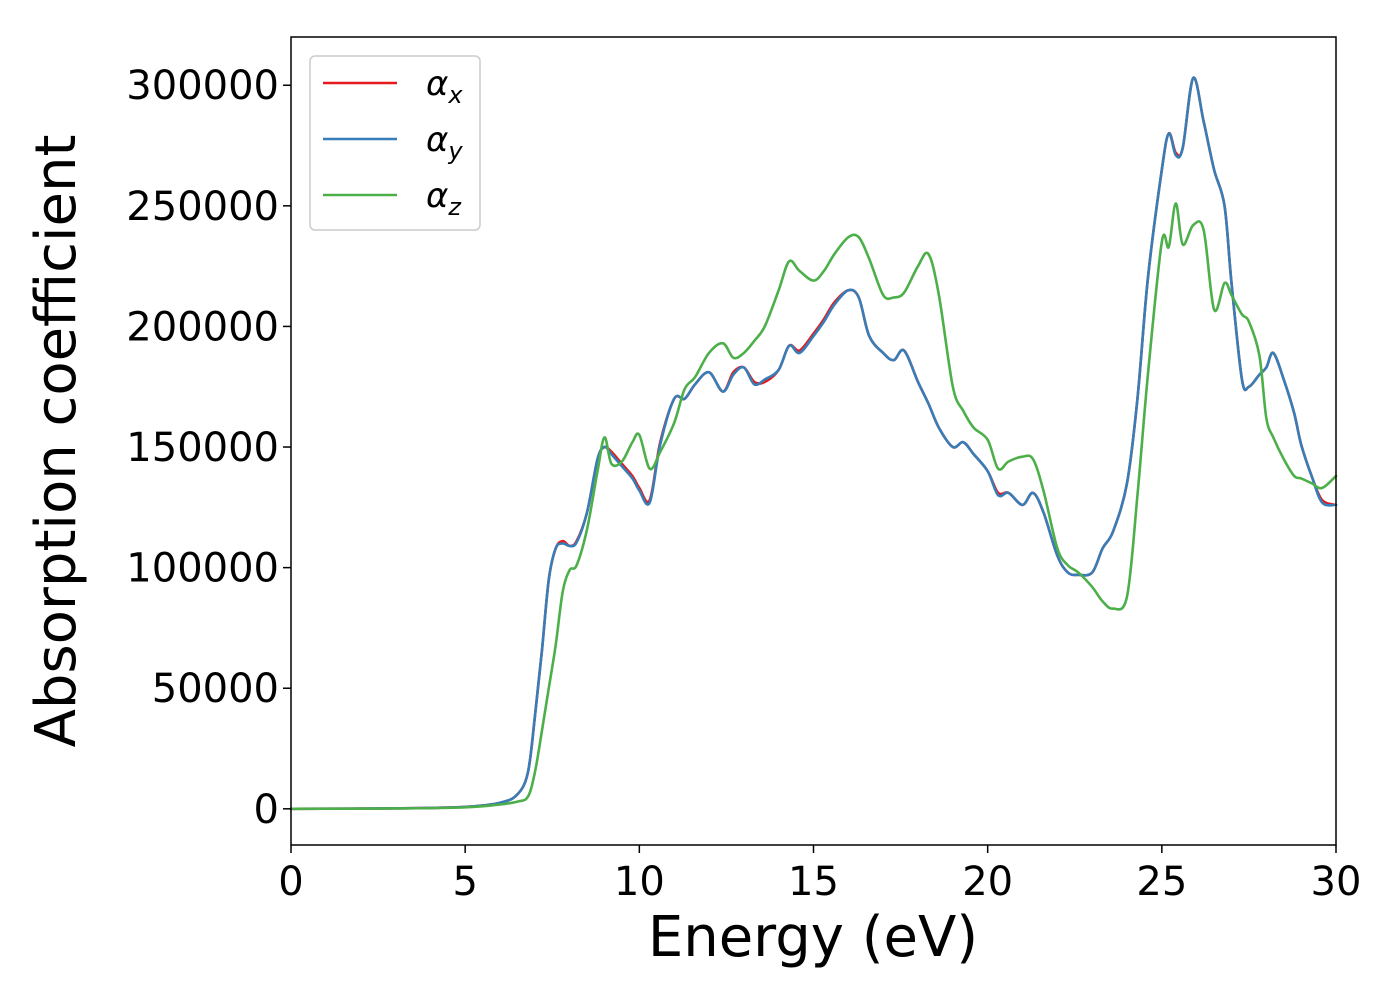 This screenshot has width=1400, height=1000. Describe the element at coordinates (215, 689) in the screenshot. I see `y-tick-label: 50000` at that location.